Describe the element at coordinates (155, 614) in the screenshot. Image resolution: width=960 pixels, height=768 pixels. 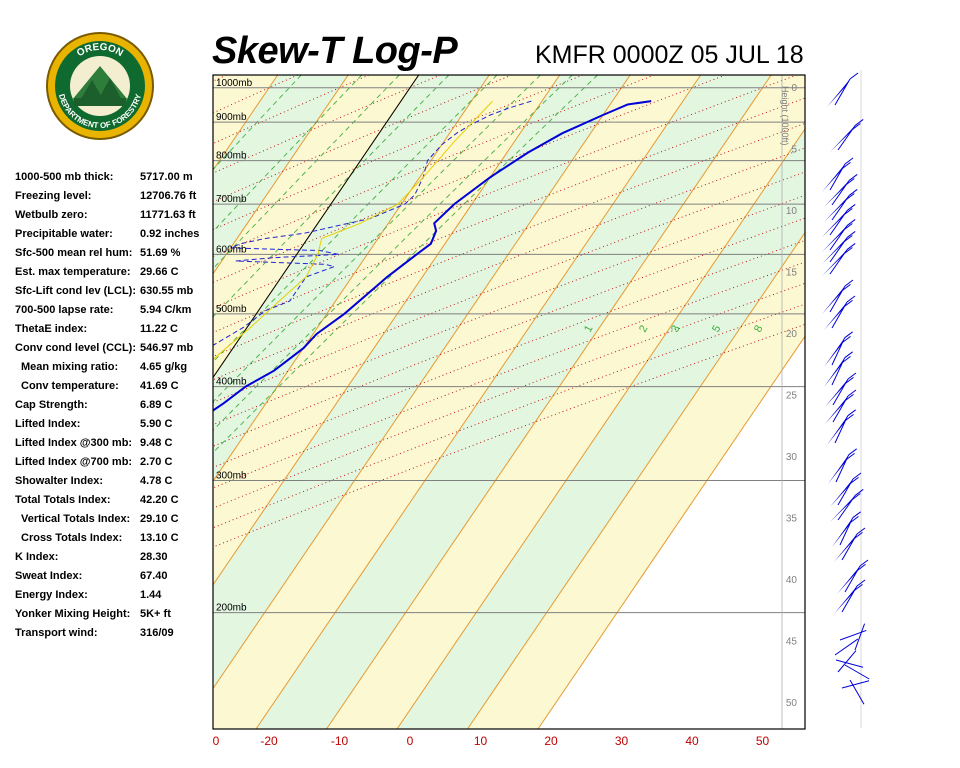
I see `index-value: 5K+ ft` at that location.